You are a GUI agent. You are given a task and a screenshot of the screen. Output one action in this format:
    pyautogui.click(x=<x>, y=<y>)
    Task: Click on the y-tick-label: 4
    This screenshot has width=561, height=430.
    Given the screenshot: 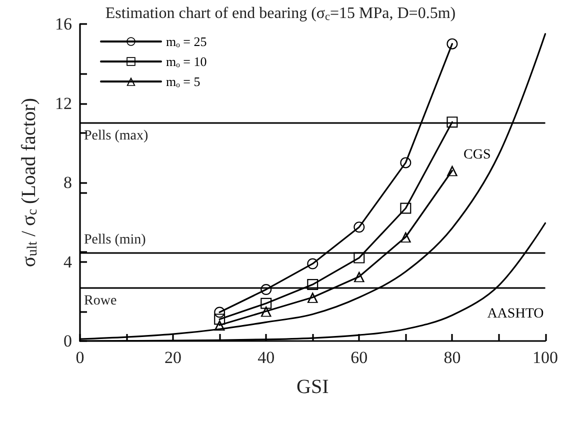 What is the action you would take?
    pyautogui.click(x=68, y=262)
    